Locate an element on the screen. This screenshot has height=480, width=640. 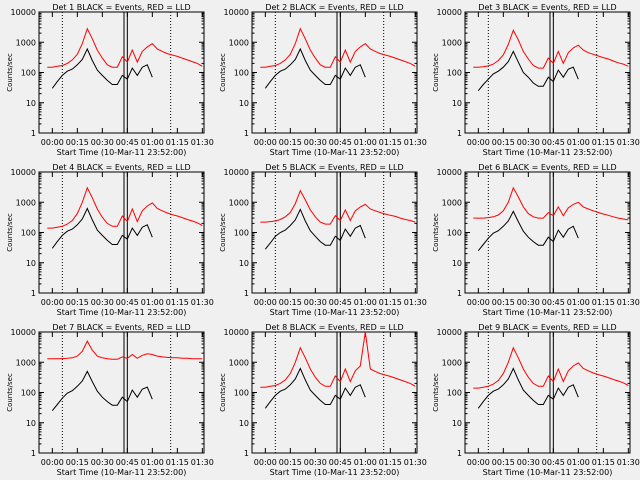
panel-title: Det 4 BLACK = Events, RED = LLD is located at coordinates (121, 167).